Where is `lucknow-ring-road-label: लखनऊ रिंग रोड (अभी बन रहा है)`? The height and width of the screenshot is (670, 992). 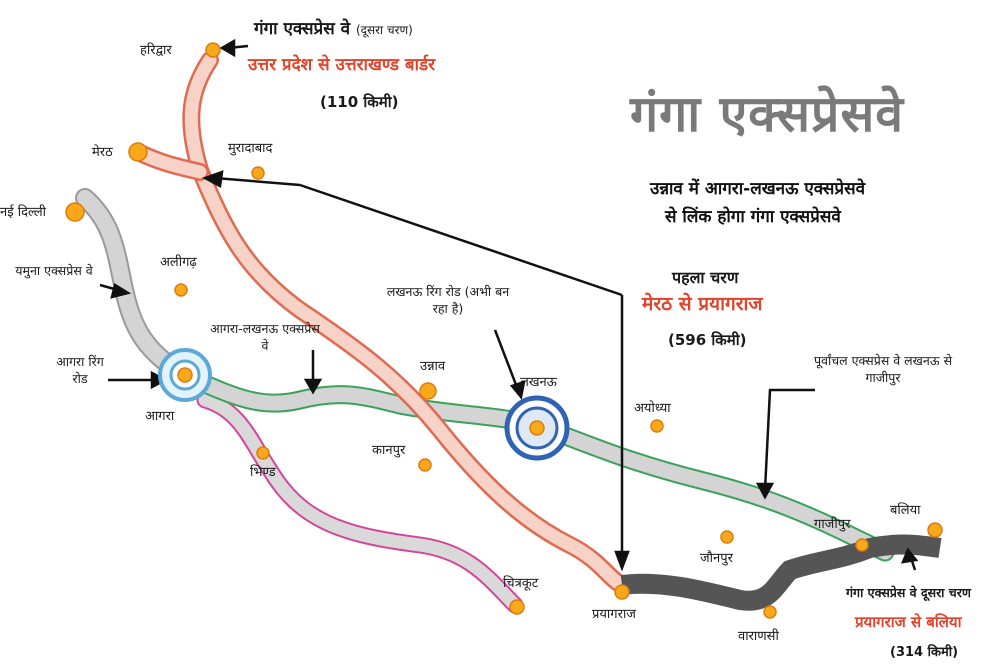 lucknow-ring-road-label: लखनऊ रिंग रोड (अभी बन रहा है) is located at coordinates (448, 300).